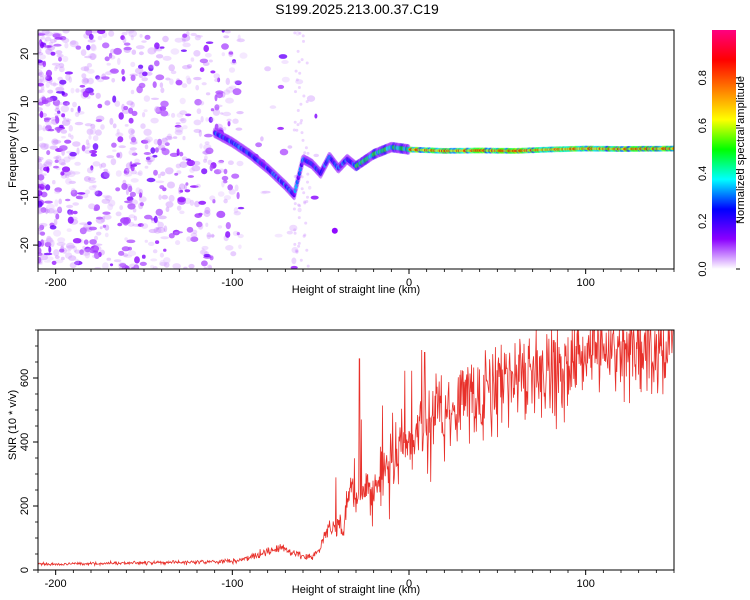  I want to click on snr-x-ticks: -200 -100 0 100, so click(356, 580).